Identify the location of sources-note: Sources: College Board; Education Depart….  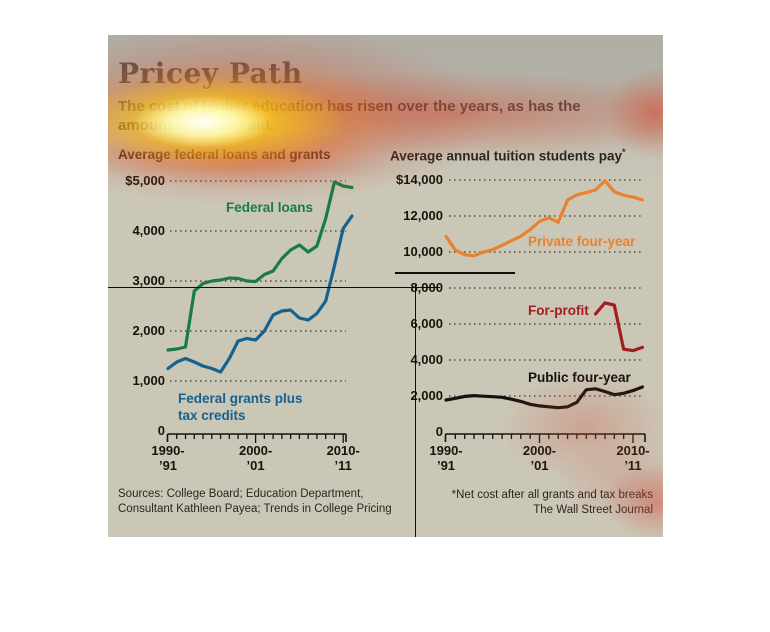
(255, 501).